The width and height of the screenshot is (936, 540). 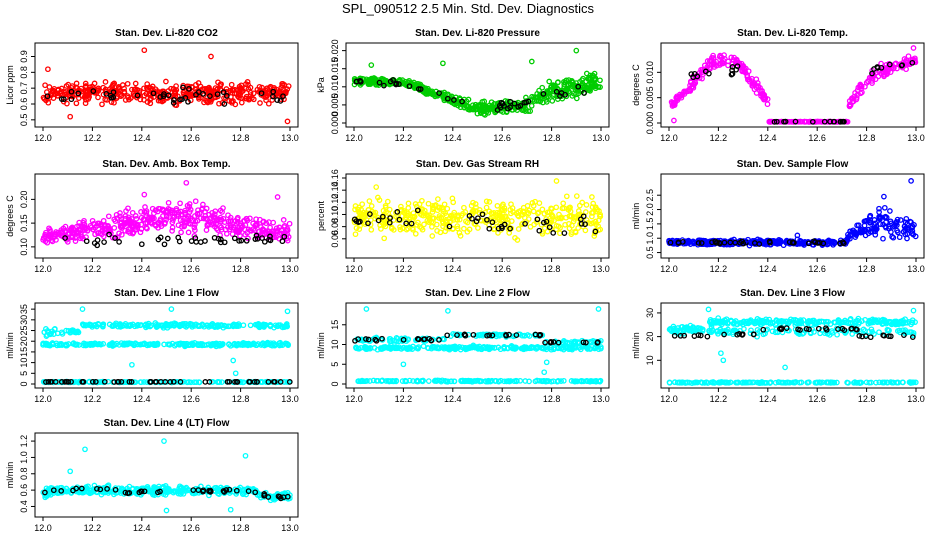 What do you see at coordinates (404, 399) in the screenshot?
I see `x-tick-label: 12.2` at bounding box center [404, 399].